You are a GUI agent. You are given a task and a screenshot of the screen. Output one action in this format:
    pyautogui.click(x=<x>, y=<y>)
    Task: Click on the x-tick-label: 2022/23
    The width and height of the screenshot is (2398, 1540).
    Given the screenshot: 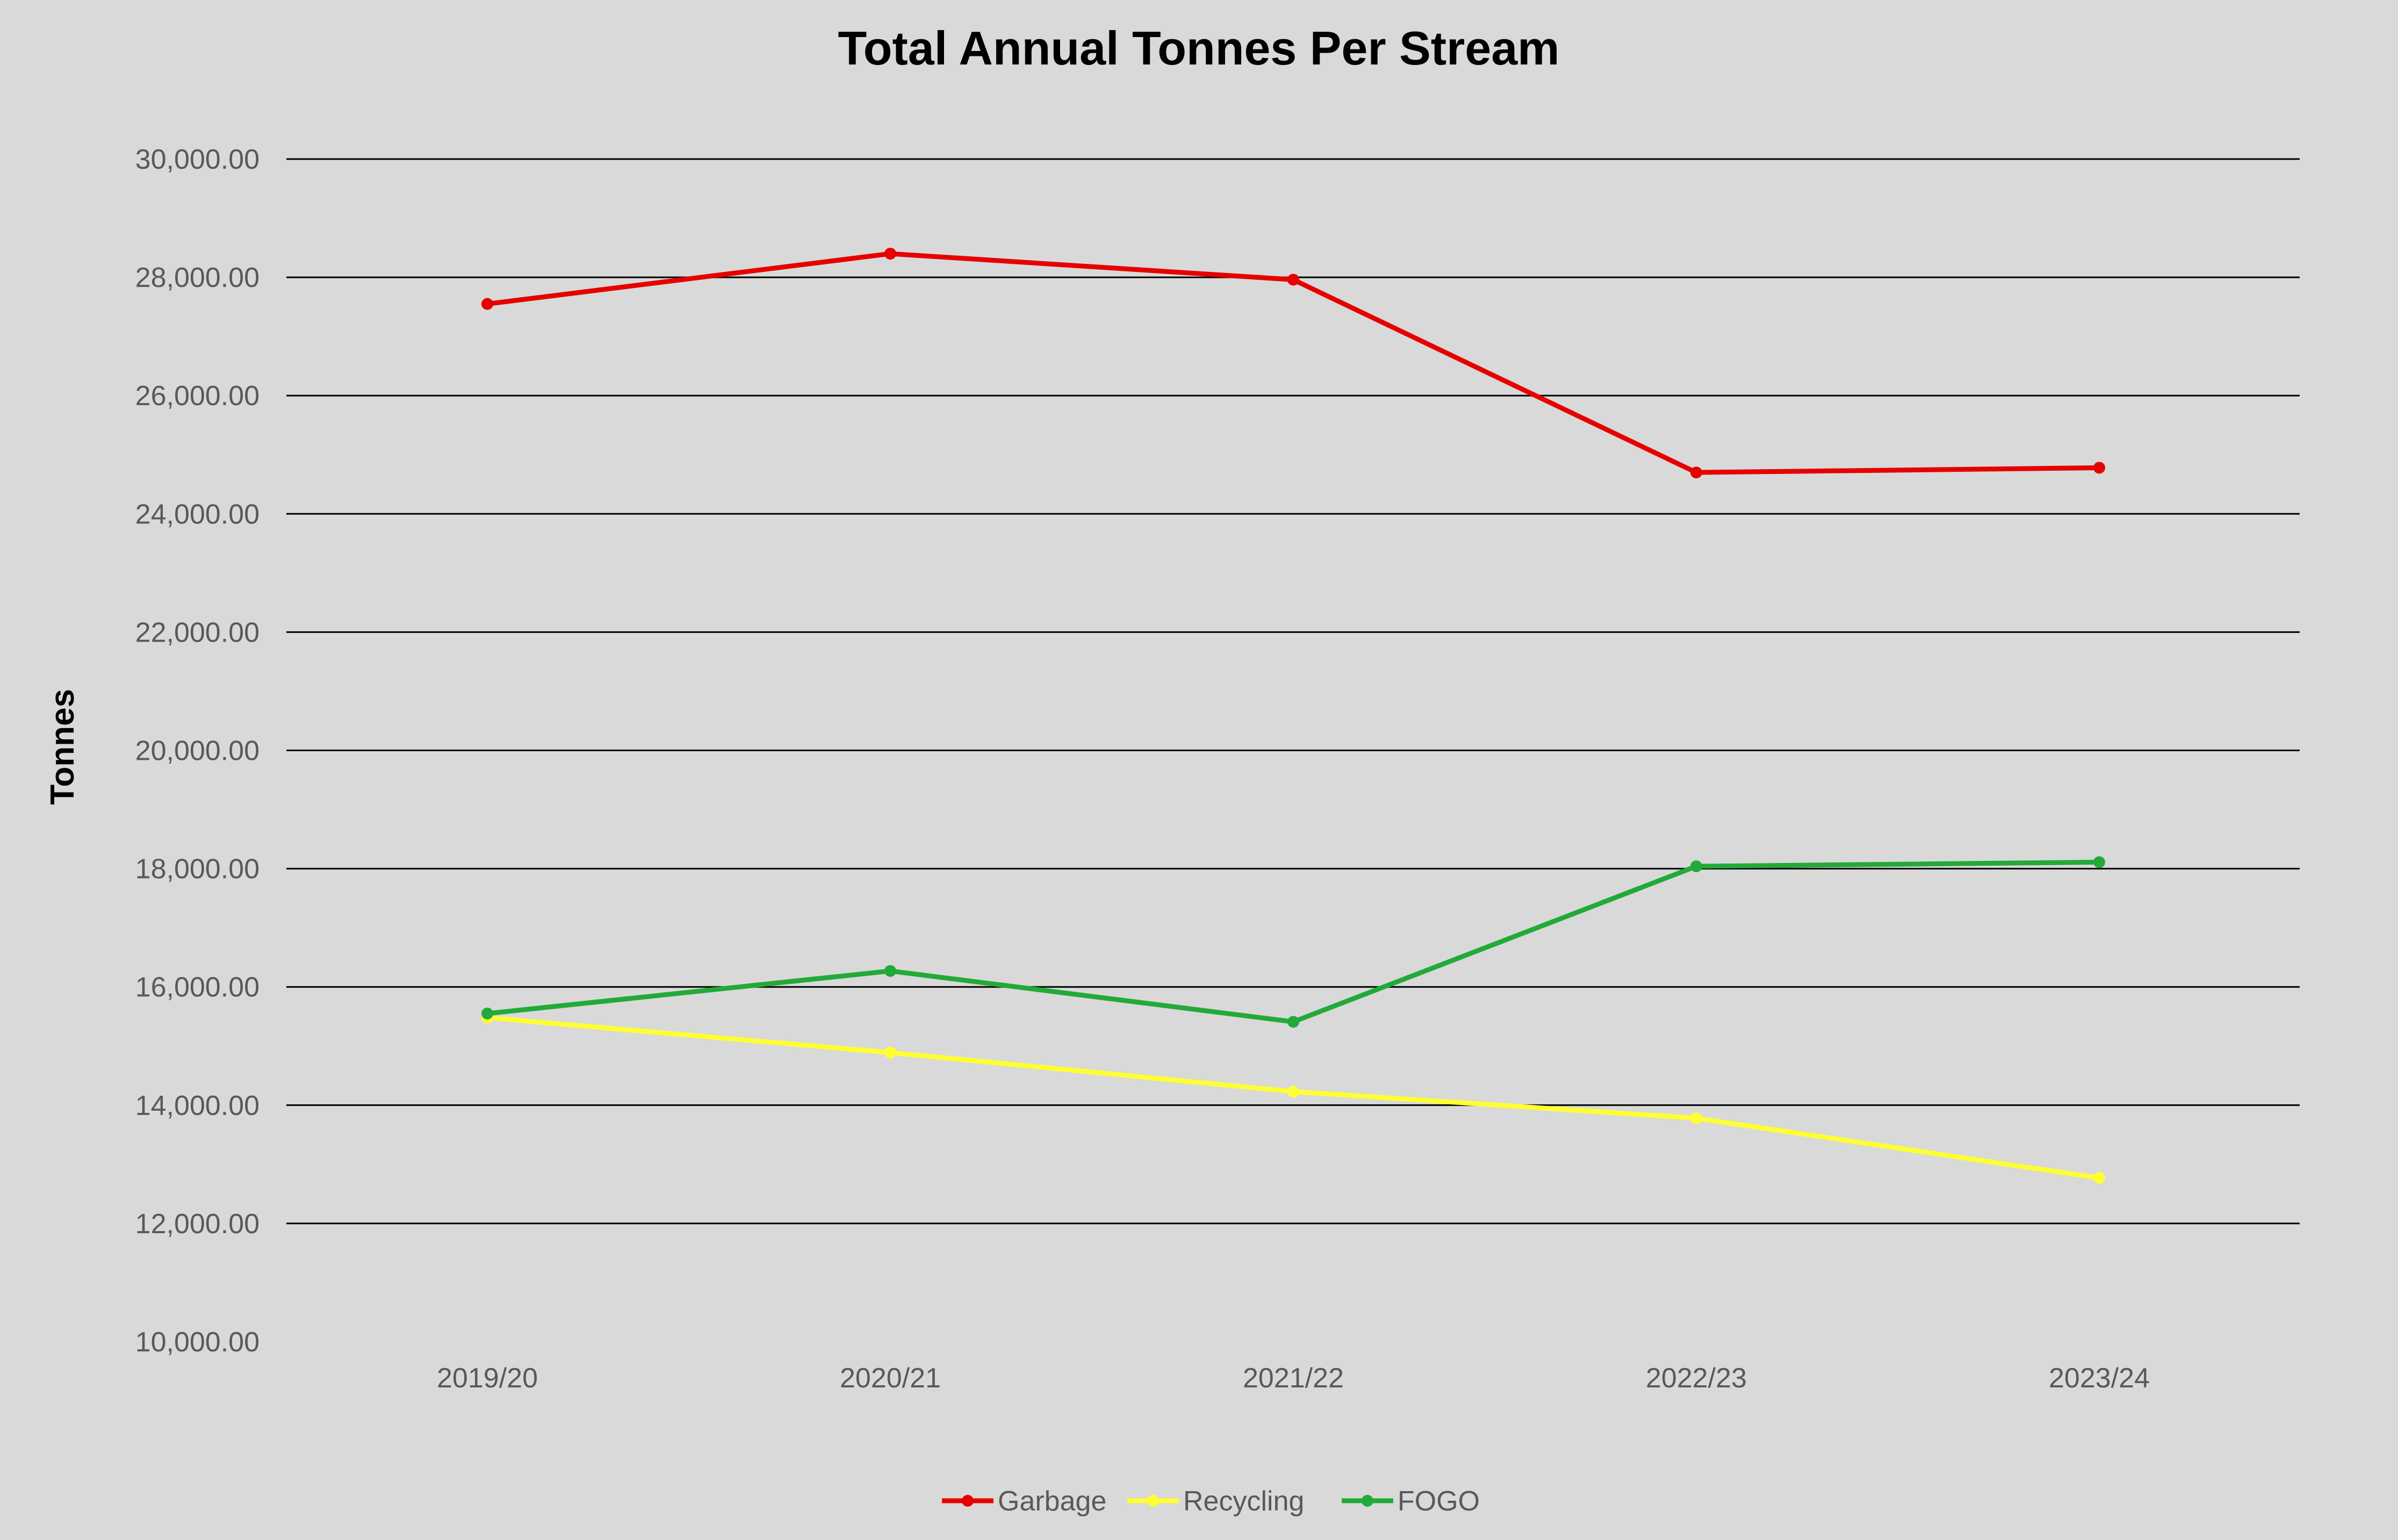 What is the action you would take?
    pyautogui.click(x=1696, y=1378)
    